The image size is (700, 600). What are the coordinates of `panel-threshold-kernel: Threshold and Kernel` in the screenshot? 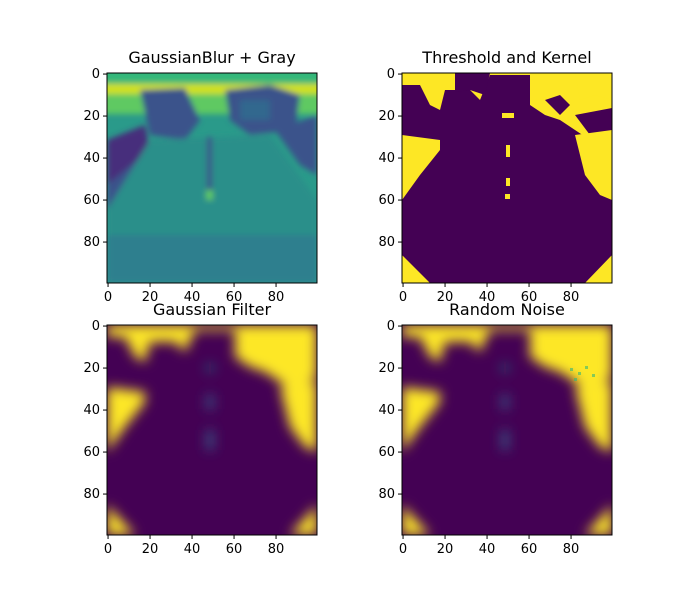 It's located at (507, 166).